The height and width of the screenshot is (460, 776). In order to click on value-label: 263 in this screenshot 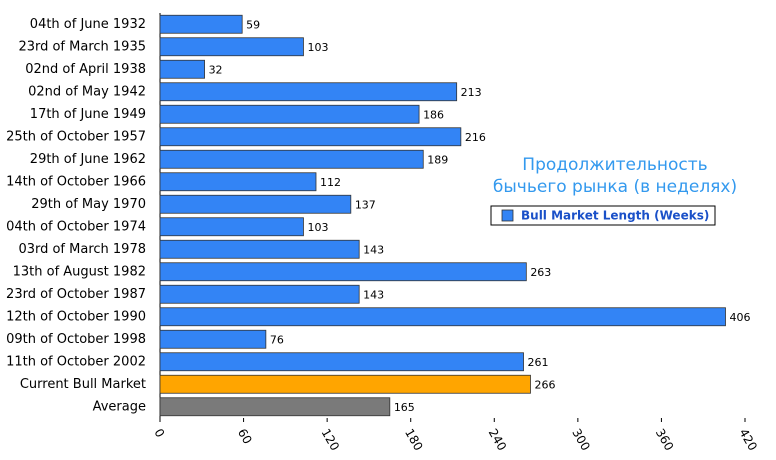, I will do `click(540, 272)`.